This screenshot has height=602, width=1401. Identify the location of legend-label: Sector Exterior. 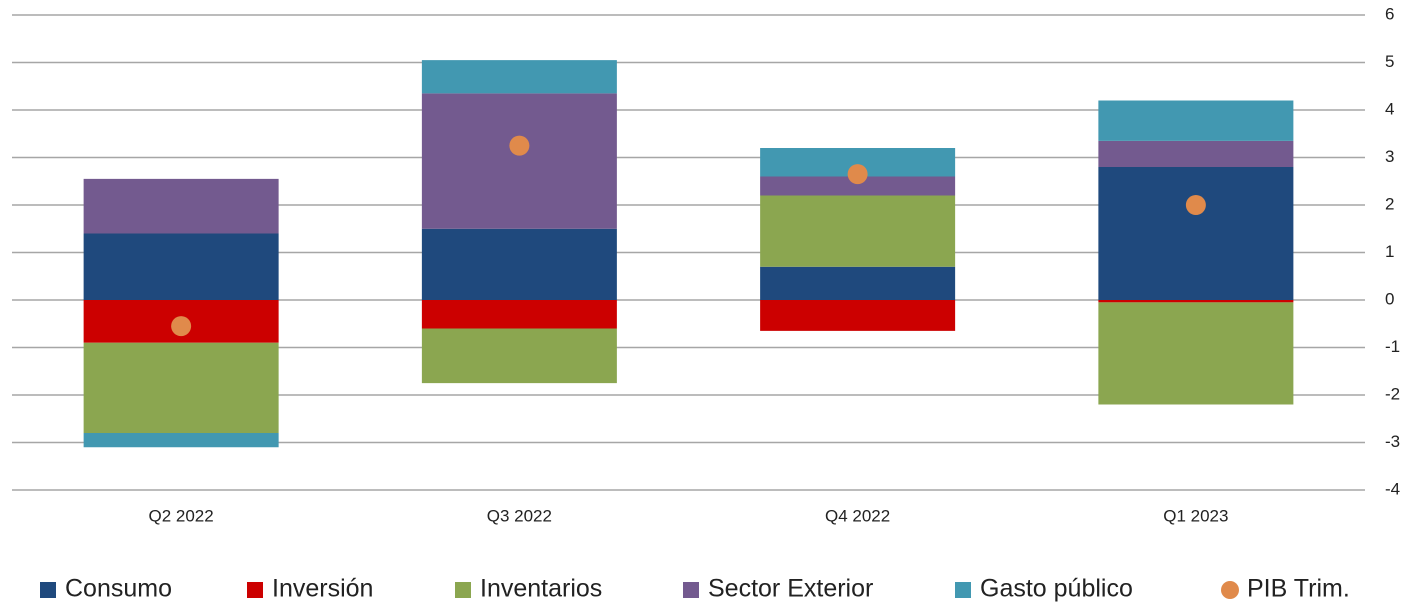
(790, 588).